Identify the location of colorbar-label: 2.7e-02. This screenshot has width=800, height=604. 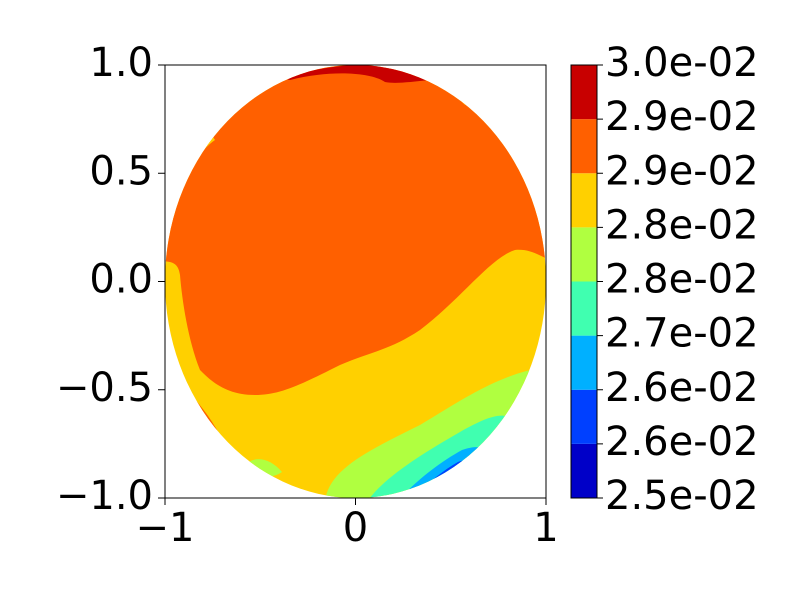
(682, 334).